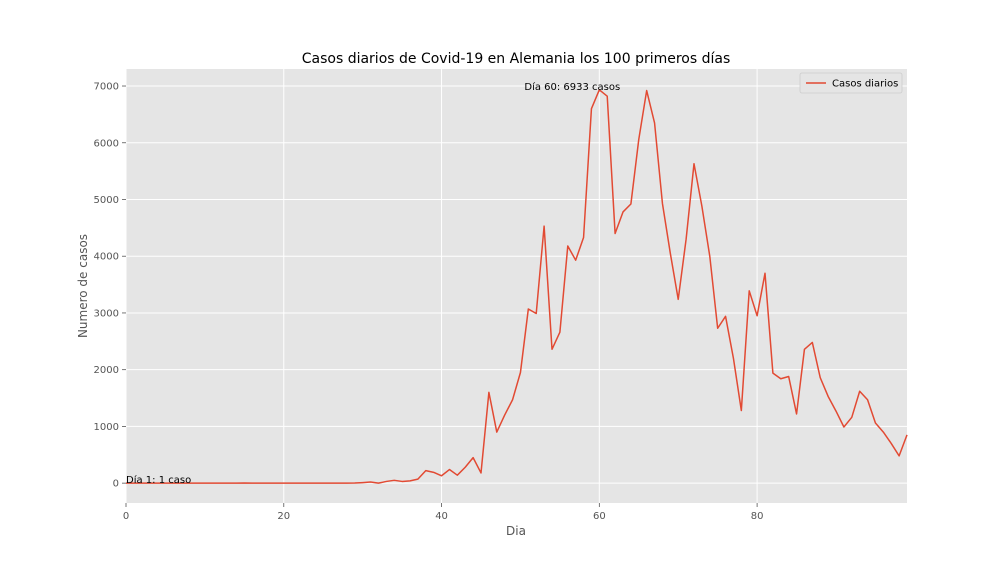 This screenshot has width=1008, height=576. Describe the element at coordinates (106, 427) in the screenshot. I see `y-tick-label: 1000` at that location.